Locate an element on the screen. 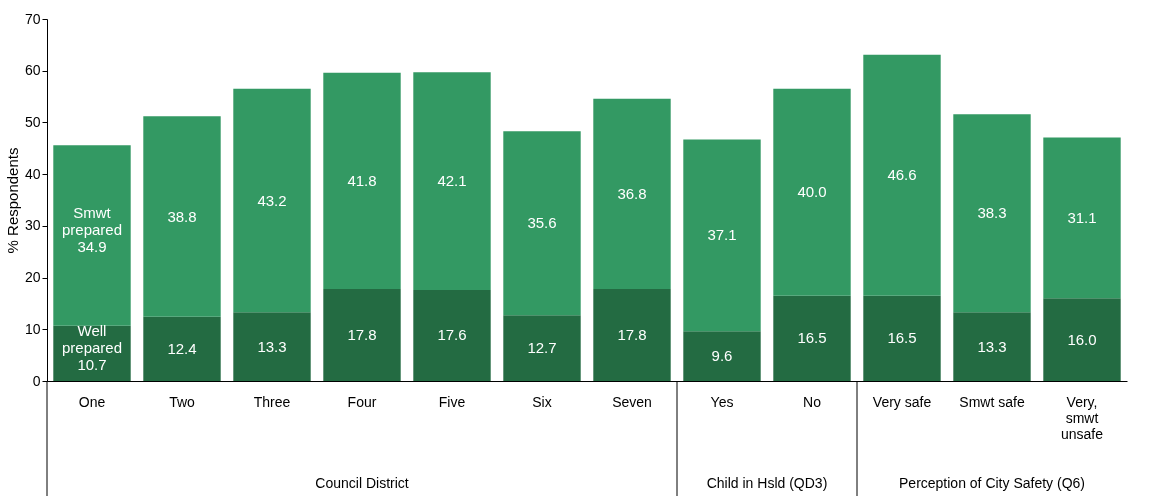 The width and height of the screenshot is (1160, 496). data-label: 46.6 is located at coordinates (902, 175).